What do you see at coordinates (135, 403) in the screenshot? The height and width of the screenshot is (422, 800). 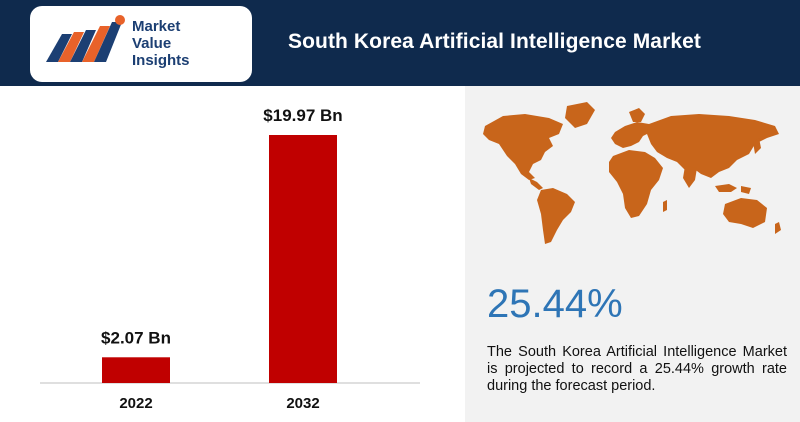 I see `x-tick-label-2022: 2022` at bounding box center [135, 403].